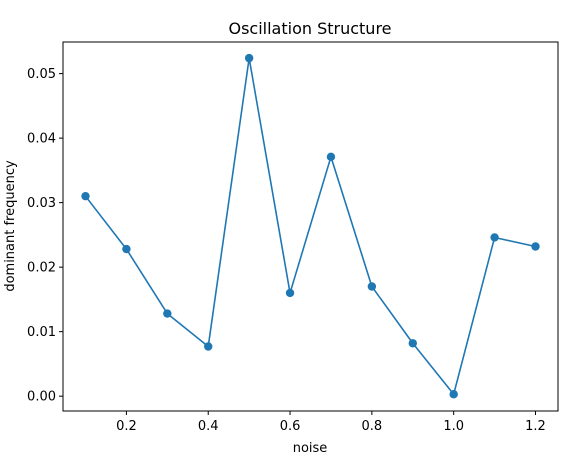  Describe the element at coordinates (331, 422) in the screenshot. I see `x-axis: 0.2 0.4 0.6 0.8 1.0 1.2` at that location.